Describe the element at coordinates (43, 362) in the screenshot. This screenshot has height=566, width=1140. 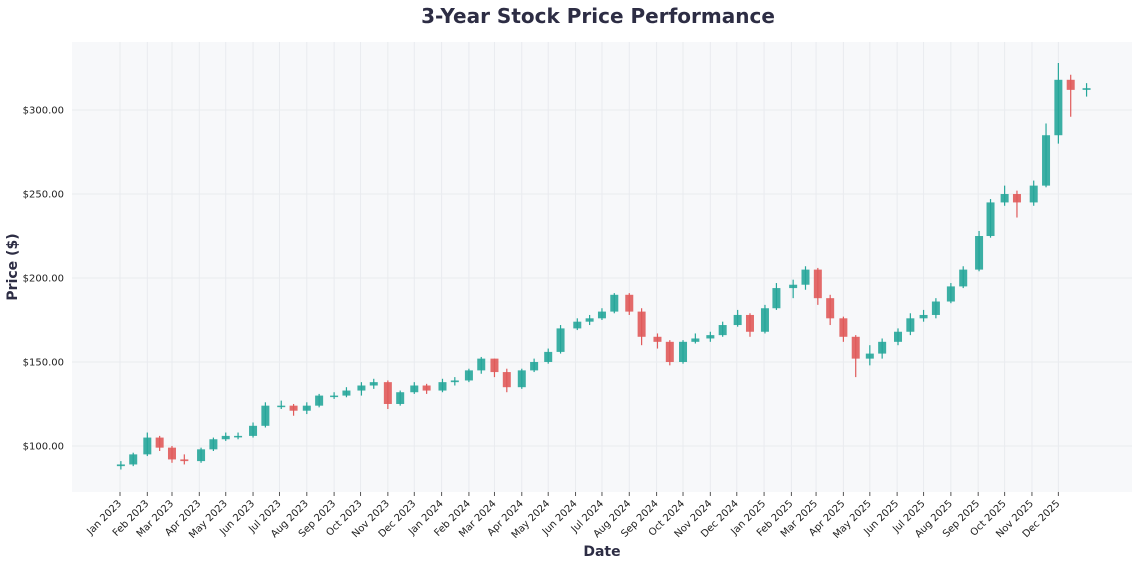
I see `y-tick-label: $150.00` at that location.